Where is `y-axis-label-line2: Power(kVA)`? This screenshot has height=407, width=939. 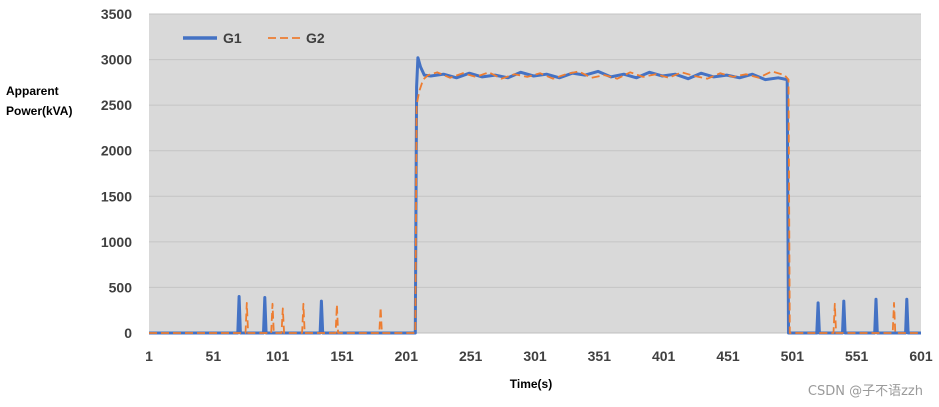 y-axis-label-line2: Power(kVA) is located at coordinates (39, 111).